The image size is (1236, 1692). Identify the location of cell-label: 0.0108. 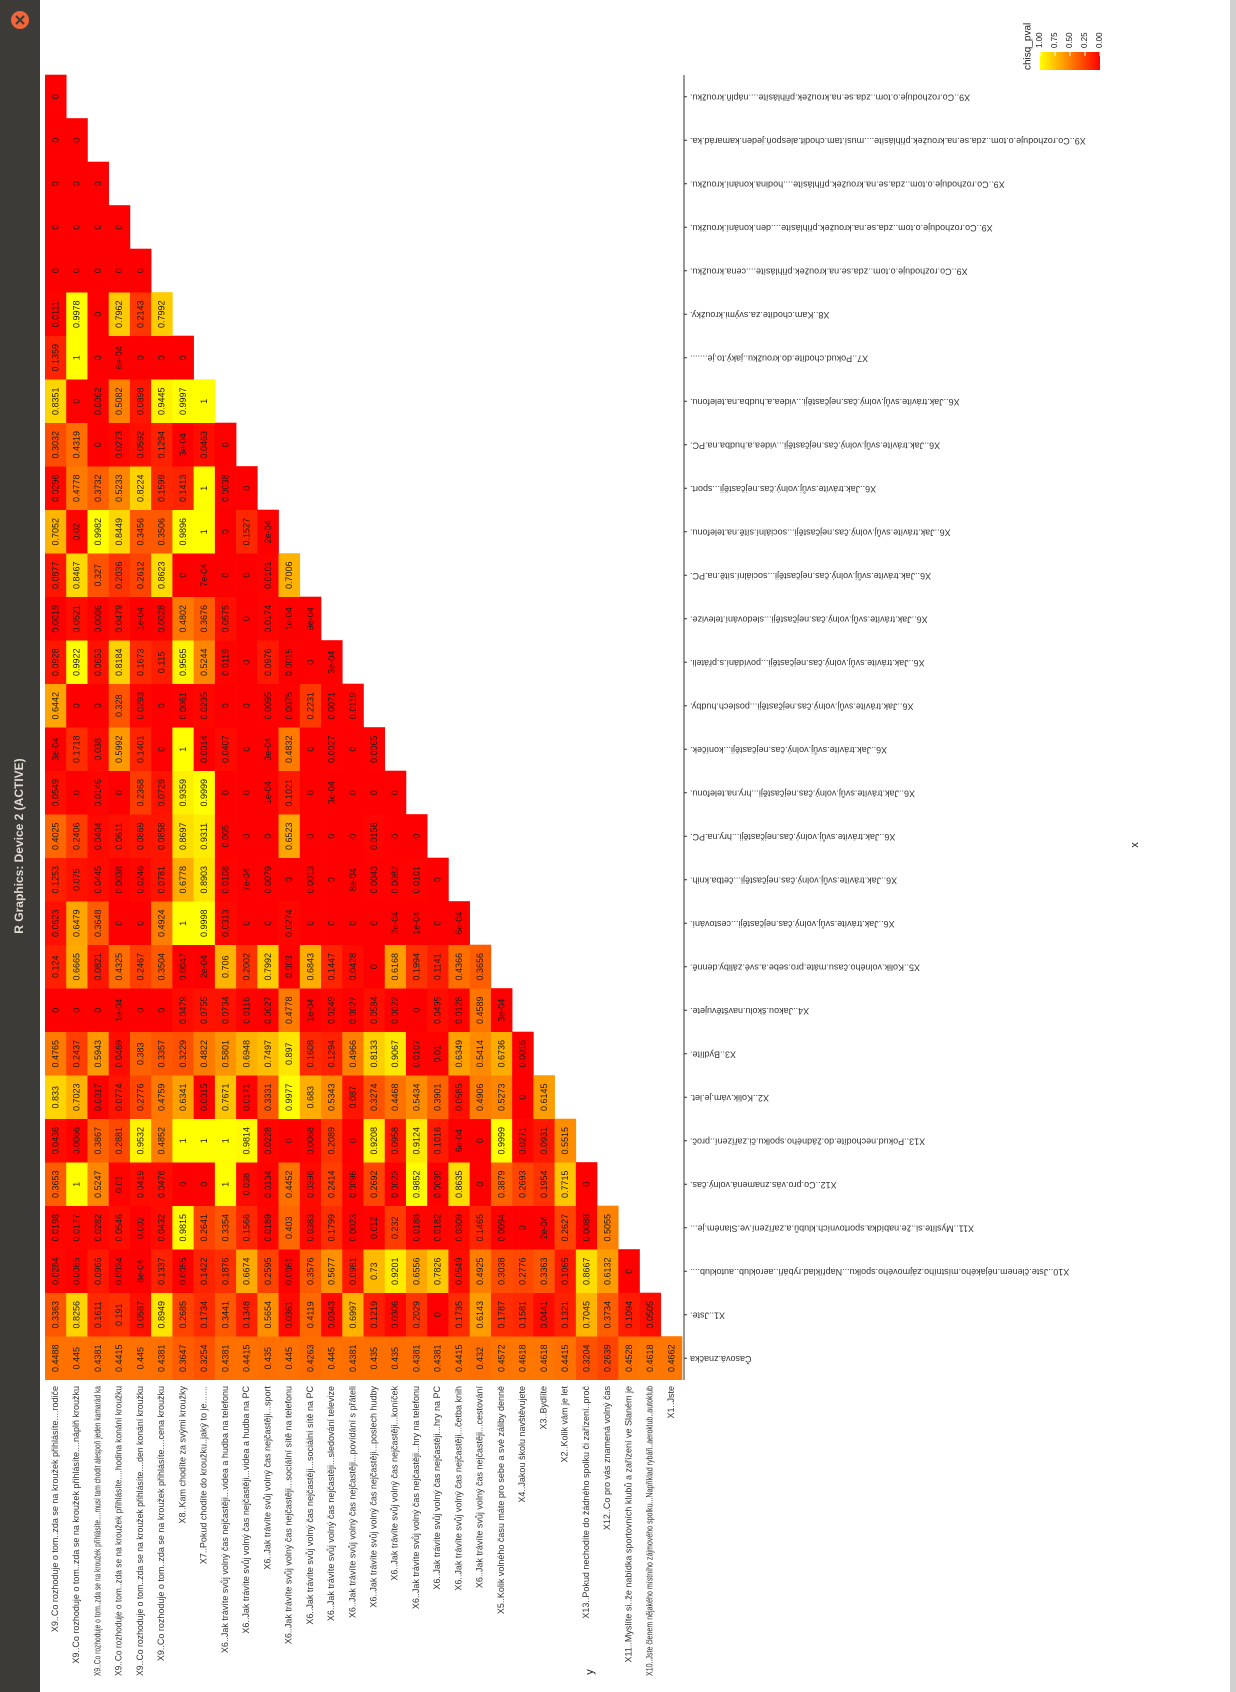
(225, 880).